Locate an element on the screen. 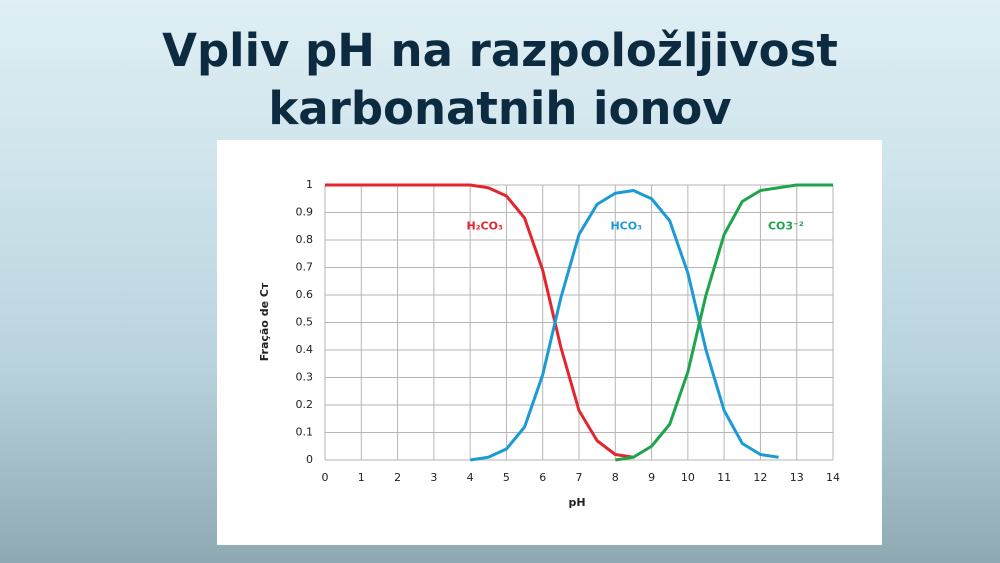  x-tick-label: 9 is located at coordinates (651, 477).